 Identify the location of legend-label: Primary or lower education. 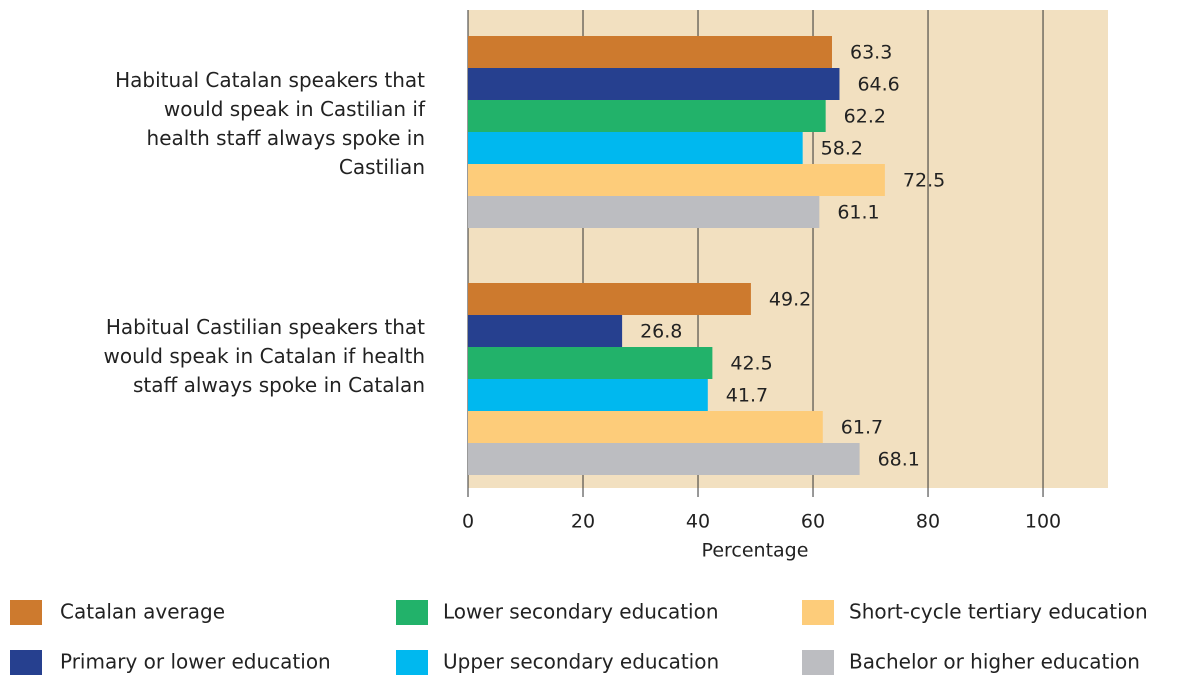
(195, 662).